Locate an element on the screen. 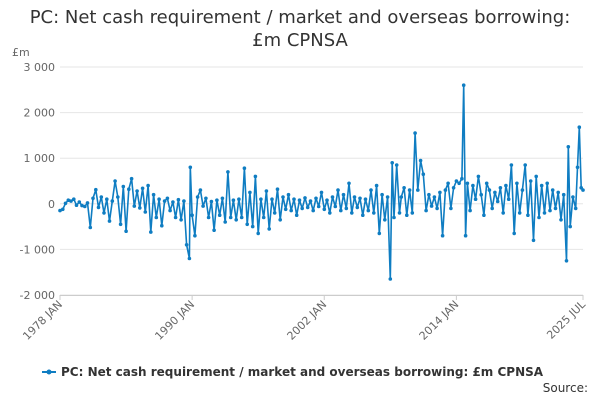  y-tick-label: -2 000 is located at coordinates (37, 295).